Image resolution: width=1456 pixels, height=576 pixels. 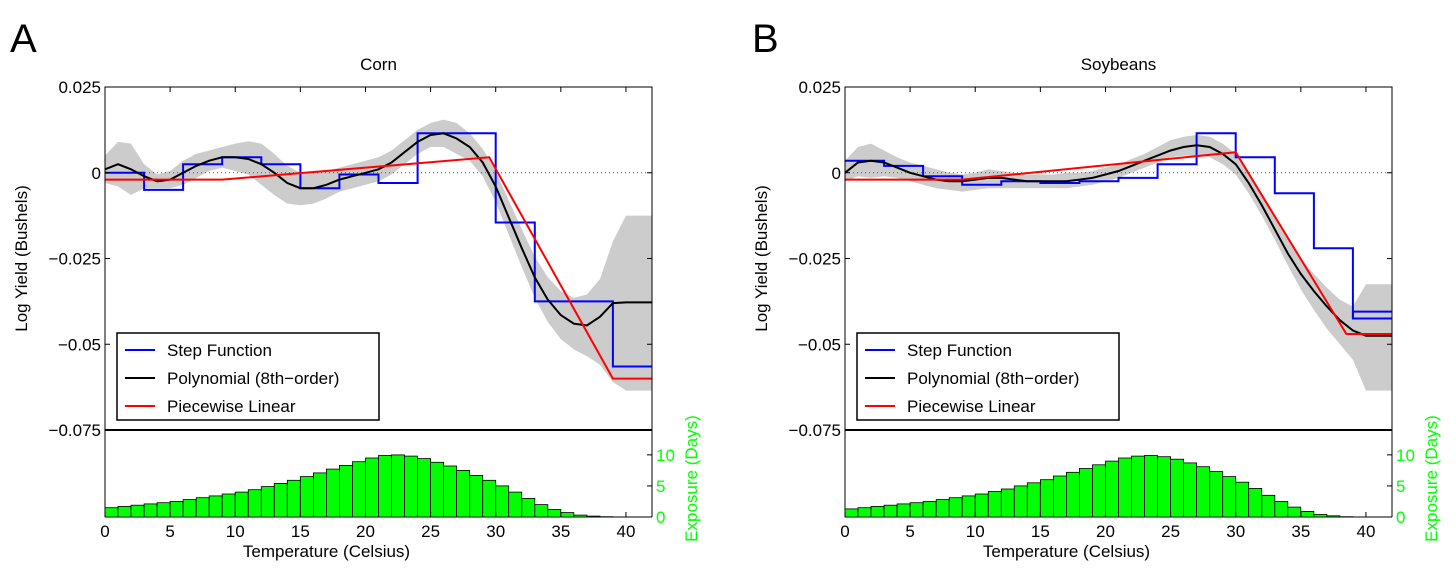 What do you see at coordinates (1119, 64) in the screenshot?
I see `chart-title: Soybeans` at bounding box center [1119, 64].